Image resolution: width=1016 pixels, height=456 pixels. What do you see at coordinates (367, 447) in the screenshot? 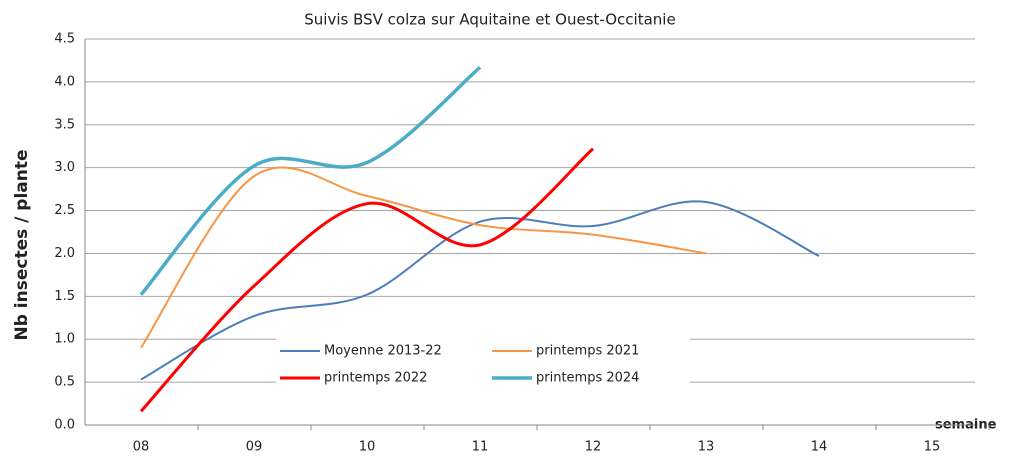
I see `x-tick-label: 10` at bounding box center [367, 447].